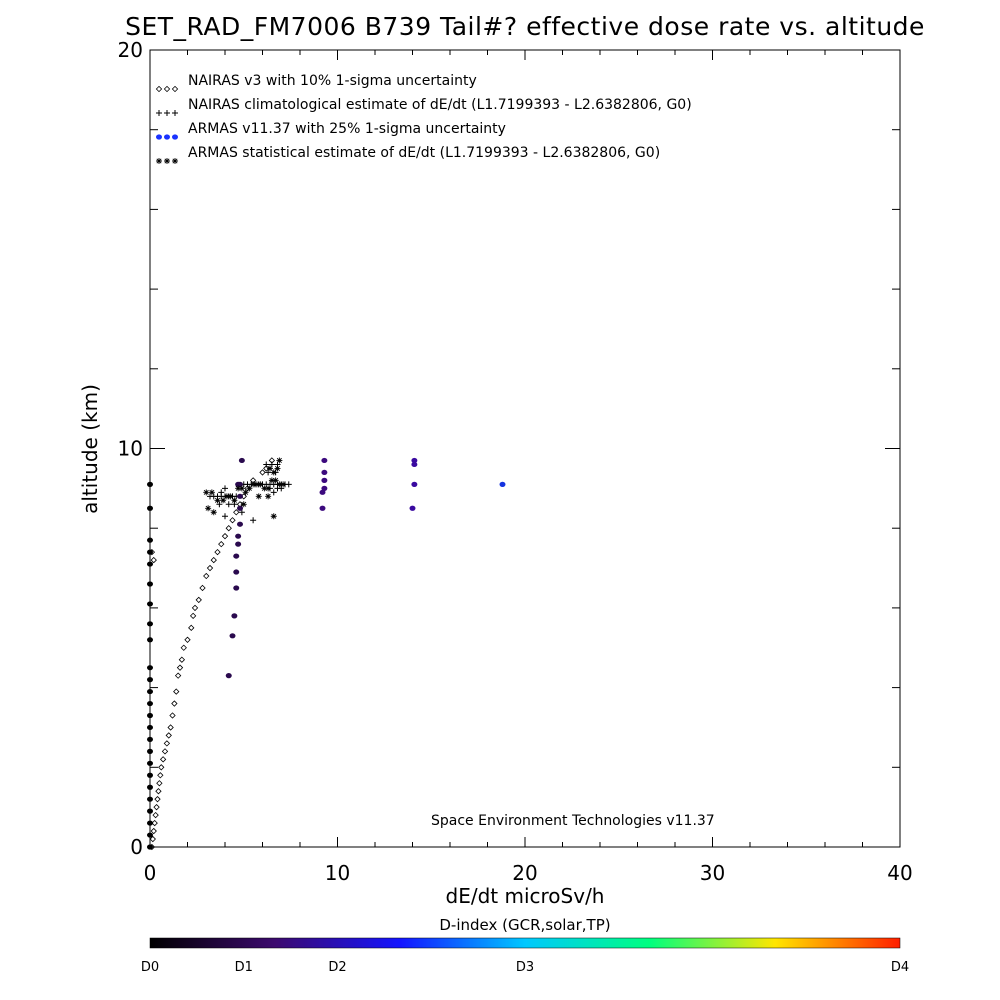  Describe the element at coordinates (525, 943) in the screenshot. I see `colorbar` at that location.